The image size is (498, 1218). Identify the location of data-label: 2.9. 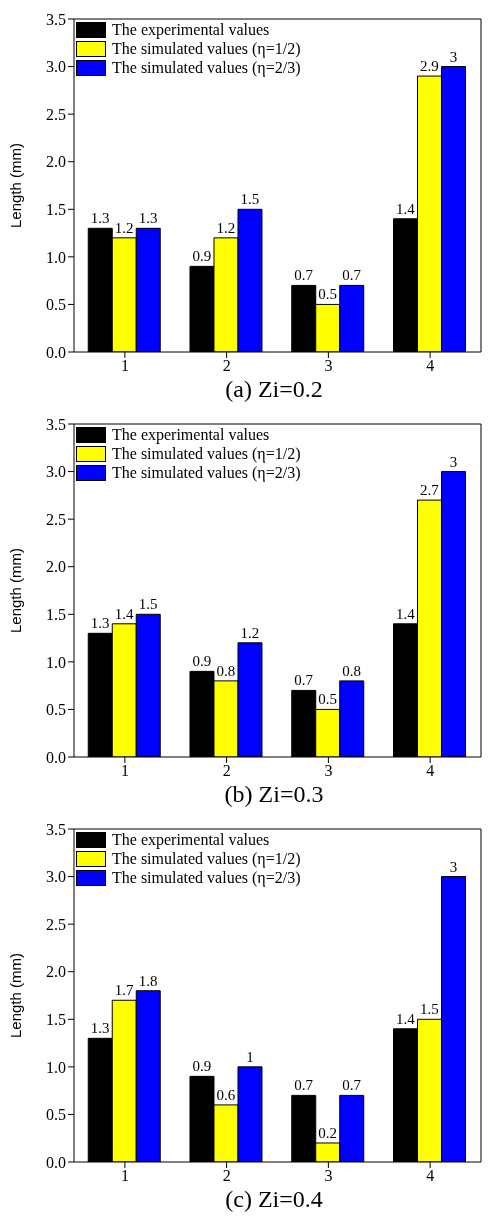
(429, 66).